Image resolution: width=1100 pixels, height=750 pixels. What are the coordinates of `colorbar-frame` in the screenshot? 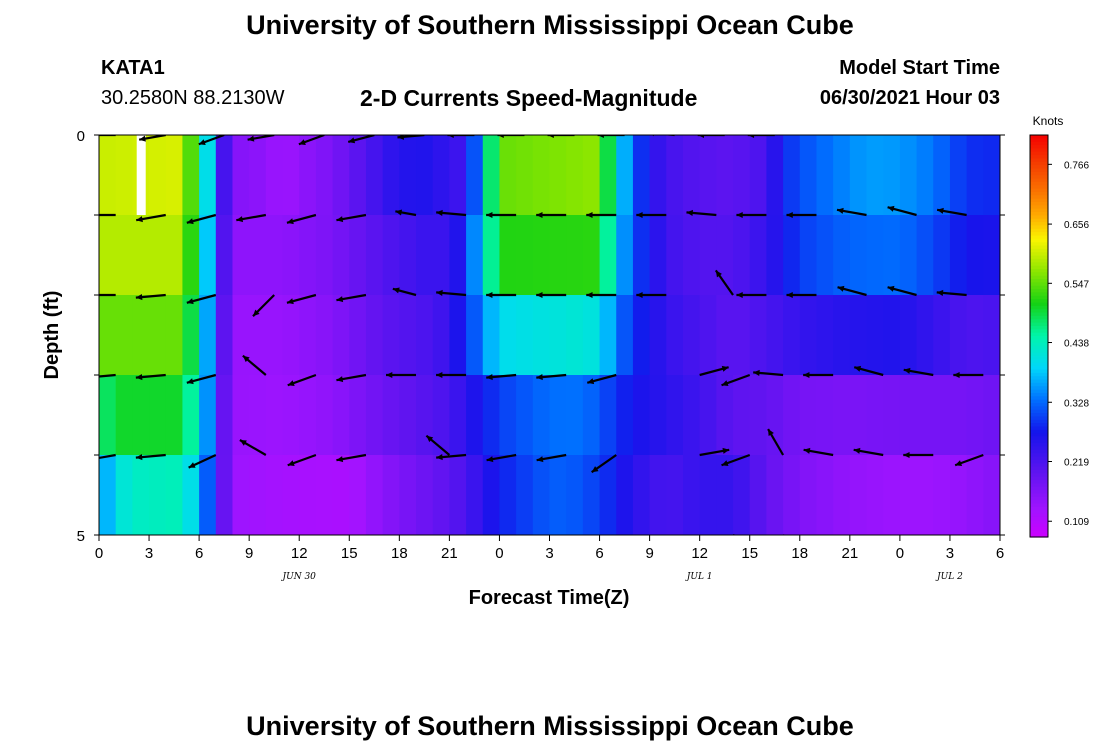 It's located at (1039, 336).